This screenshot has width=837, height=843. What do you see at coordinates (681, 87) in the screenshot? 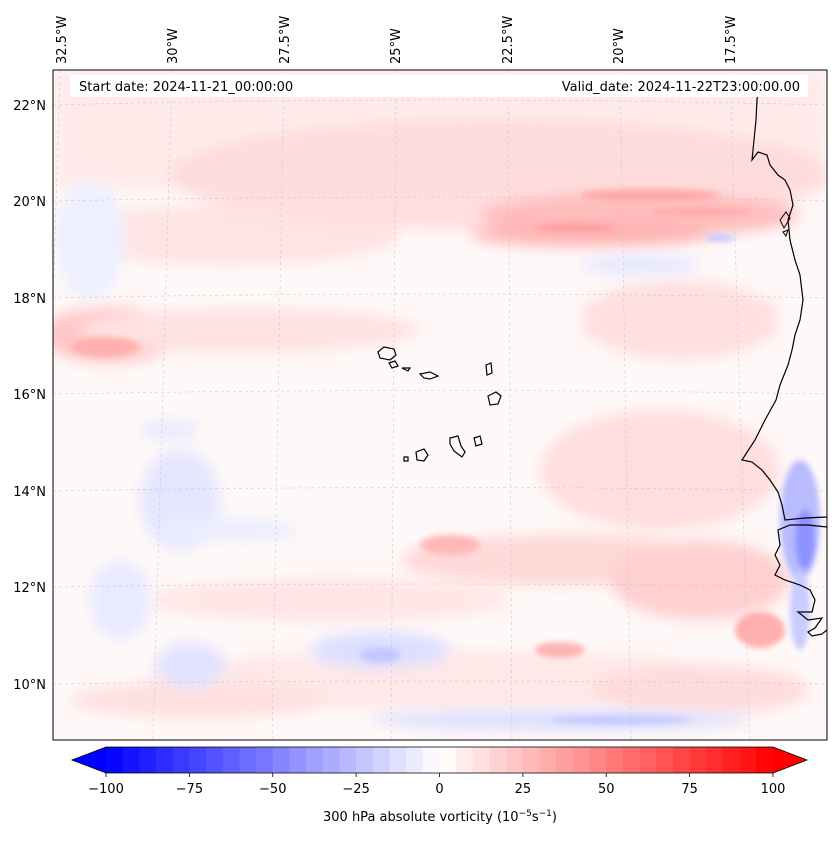
I see `valid-date-label: Valid_date: 2024-11-22T23:00:00.00` at bounding box center [681, 87].